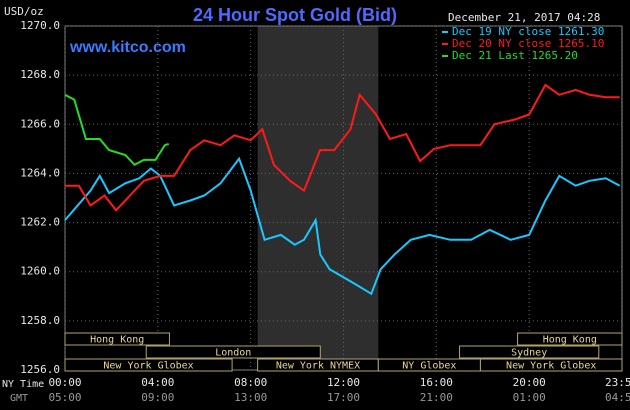  What do you see at coordinates (24, 11) in the screenshot?
I see `y-axis-label: USD/oz` at bounding box center [24, 11].